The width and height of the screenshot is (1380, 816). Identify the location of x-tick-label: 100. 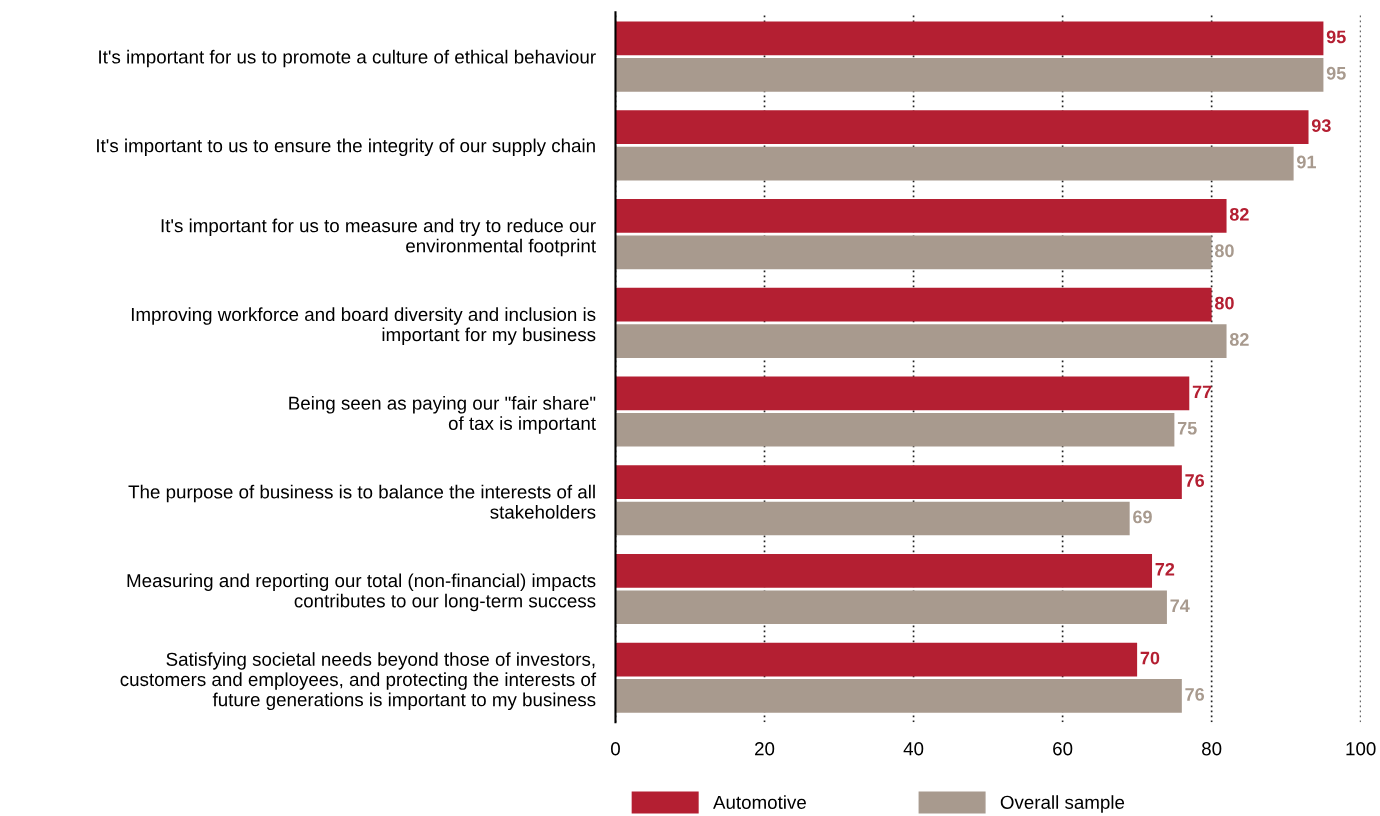
(1361, 749).